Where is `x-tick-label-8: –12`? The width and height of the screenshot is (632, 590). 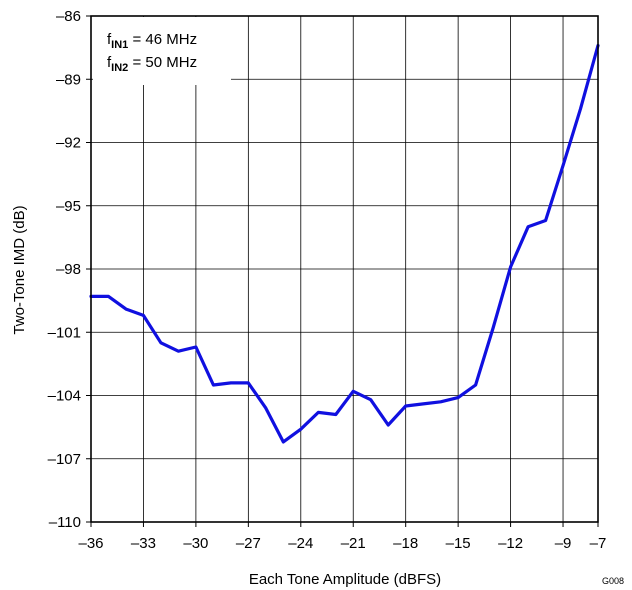 x-tick-label-8: –12 is located at coordinates (510, 543).